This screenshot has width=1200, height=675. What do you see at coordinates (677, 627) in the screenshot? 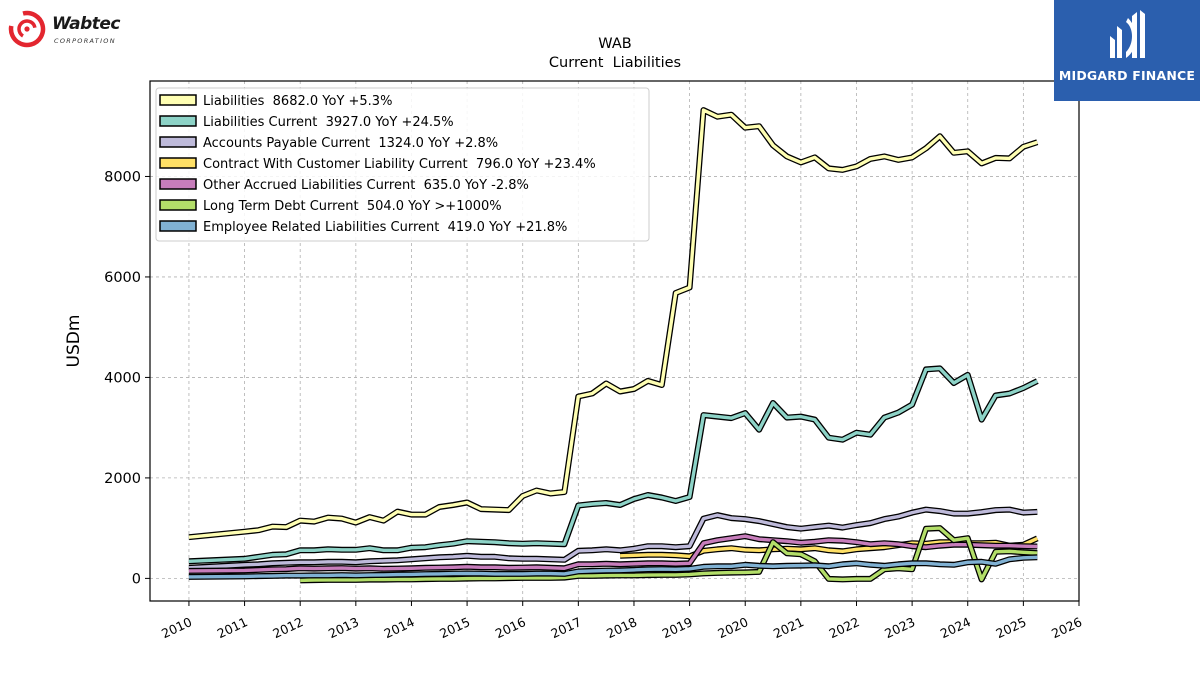
I see `x-tick-label: 2019` at bounding box center [677, 627].